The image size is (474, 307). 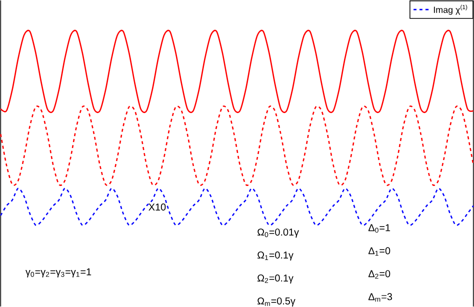 I want to click on text: Ω$_{1}$=0.1γ, so click(x=276, y=255).